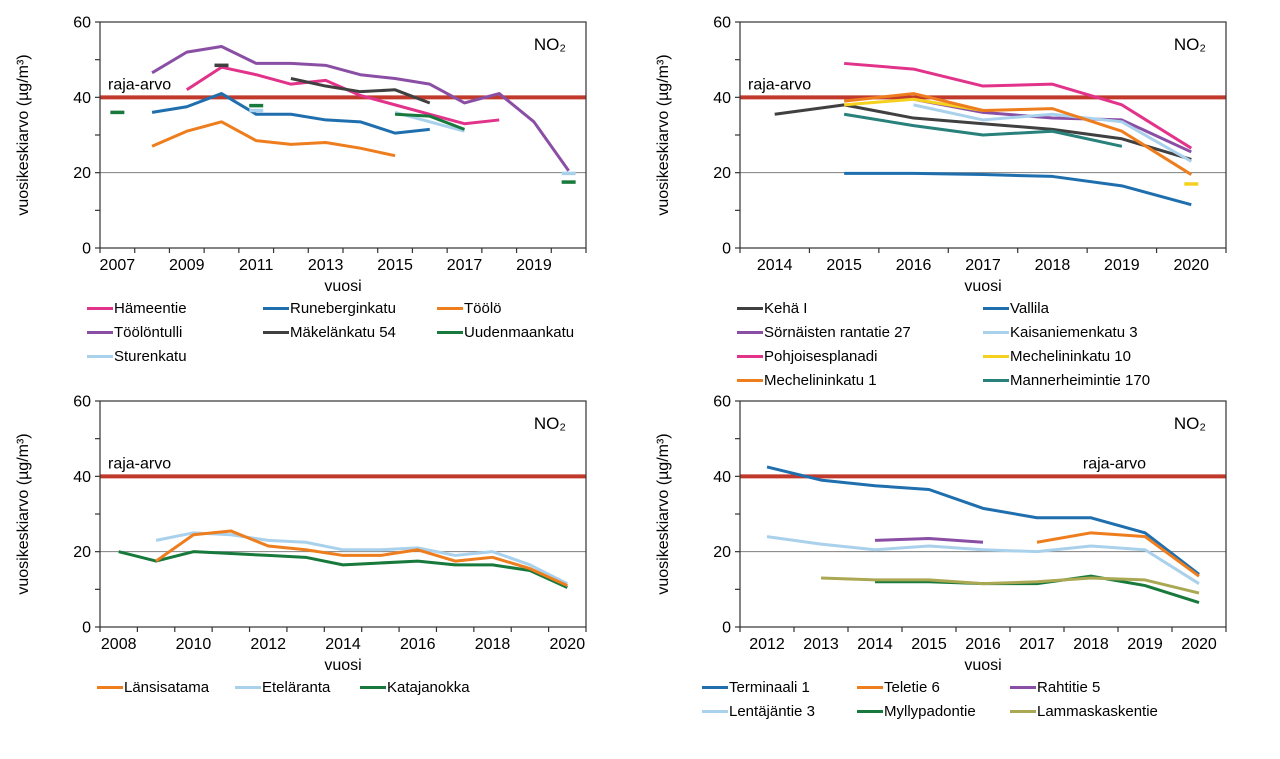  Describe the element at coordinates (100, 308) in the screenshot. I see `legend-swatch-h-meentie` at that location.